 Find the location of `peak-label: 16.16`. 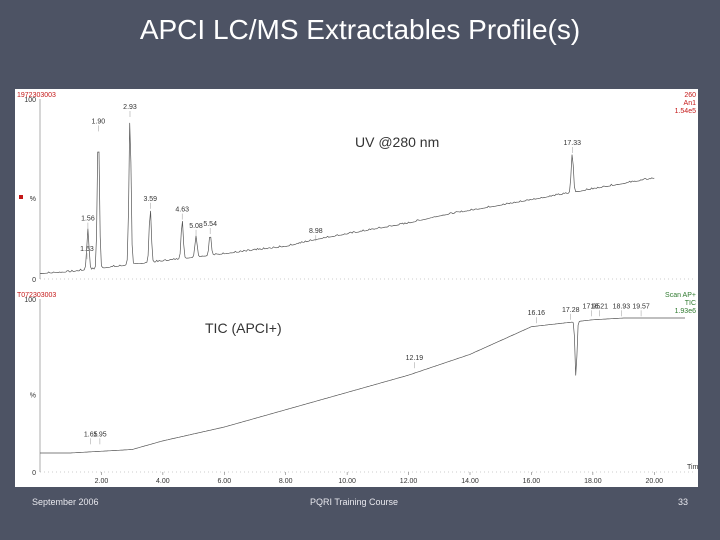

peak-label: 16.16 is located at coordinates (537, 313).